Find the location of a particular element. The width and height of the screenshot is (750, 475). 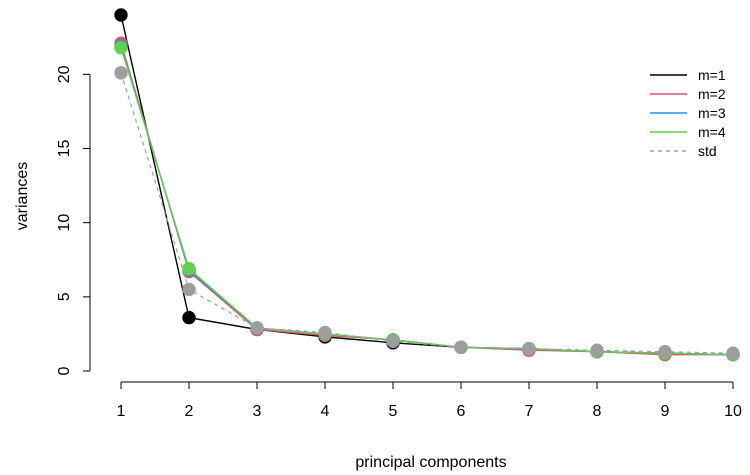

x-tick-label: 9 is located at coordinates (665, 411).